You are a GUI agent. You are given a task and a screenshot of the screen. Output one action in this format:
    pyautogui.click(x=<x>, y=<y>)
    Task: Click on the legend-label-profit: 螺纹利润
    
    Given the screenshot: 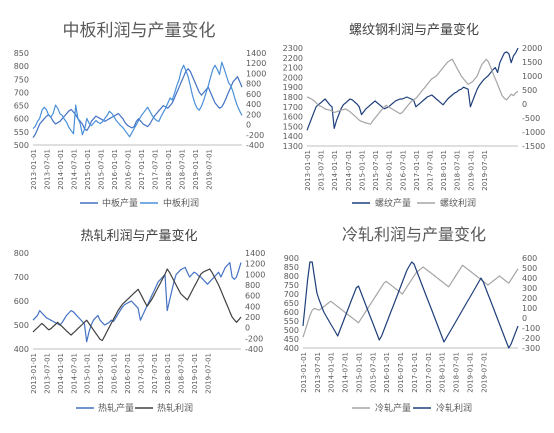 What is the action you would take?
    pyautogui.click(x=458, y=203)
    